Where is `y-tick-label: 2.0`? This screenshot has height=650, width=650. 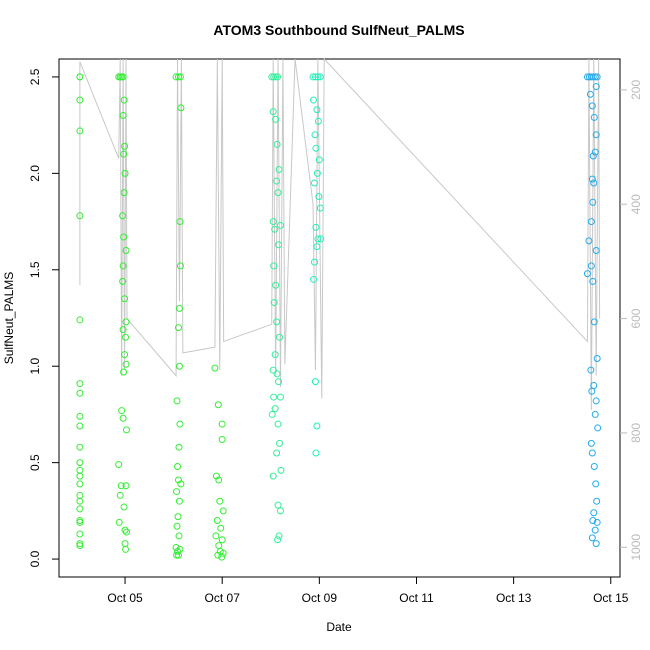 y-tick-label: 2.0 is located at coordinates (35, 173).